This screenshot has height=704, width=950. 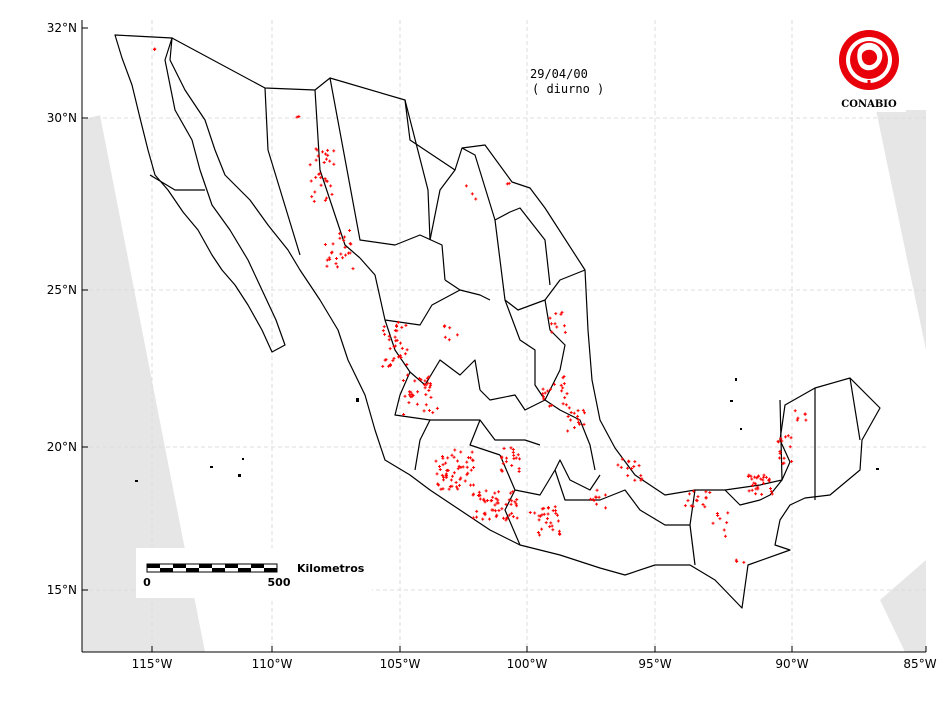 What do you see at coordinates (200, 193) in the screenshot?
I see `baja-california-outline` at bounding box center [200, 193].